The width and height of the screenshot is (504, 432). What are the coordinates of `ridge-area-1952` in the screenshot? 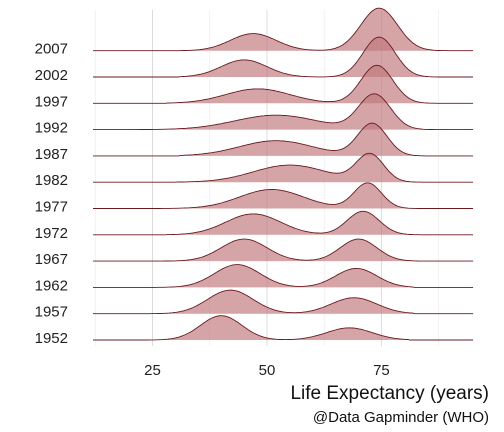 It's located at (283, 327).